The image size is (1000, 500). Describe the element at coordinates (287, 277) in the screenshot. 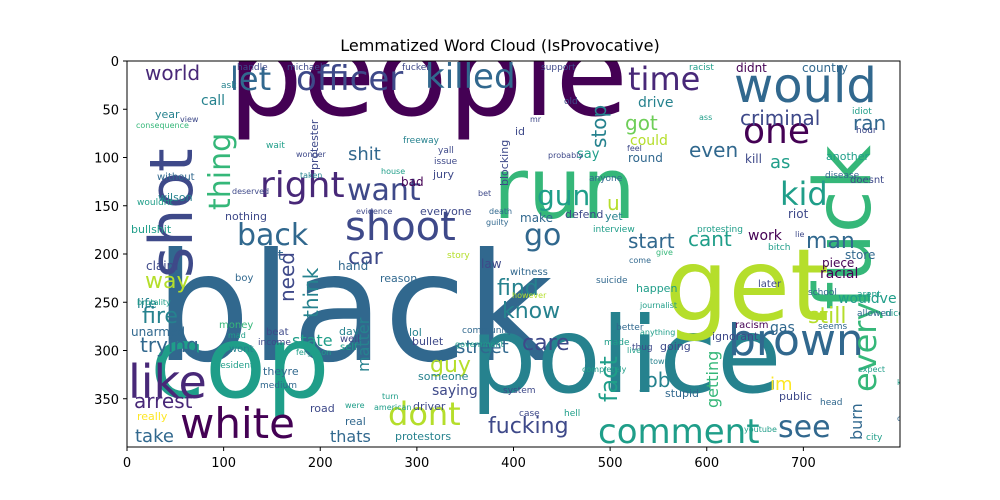

I see `word-need: need` at that location.